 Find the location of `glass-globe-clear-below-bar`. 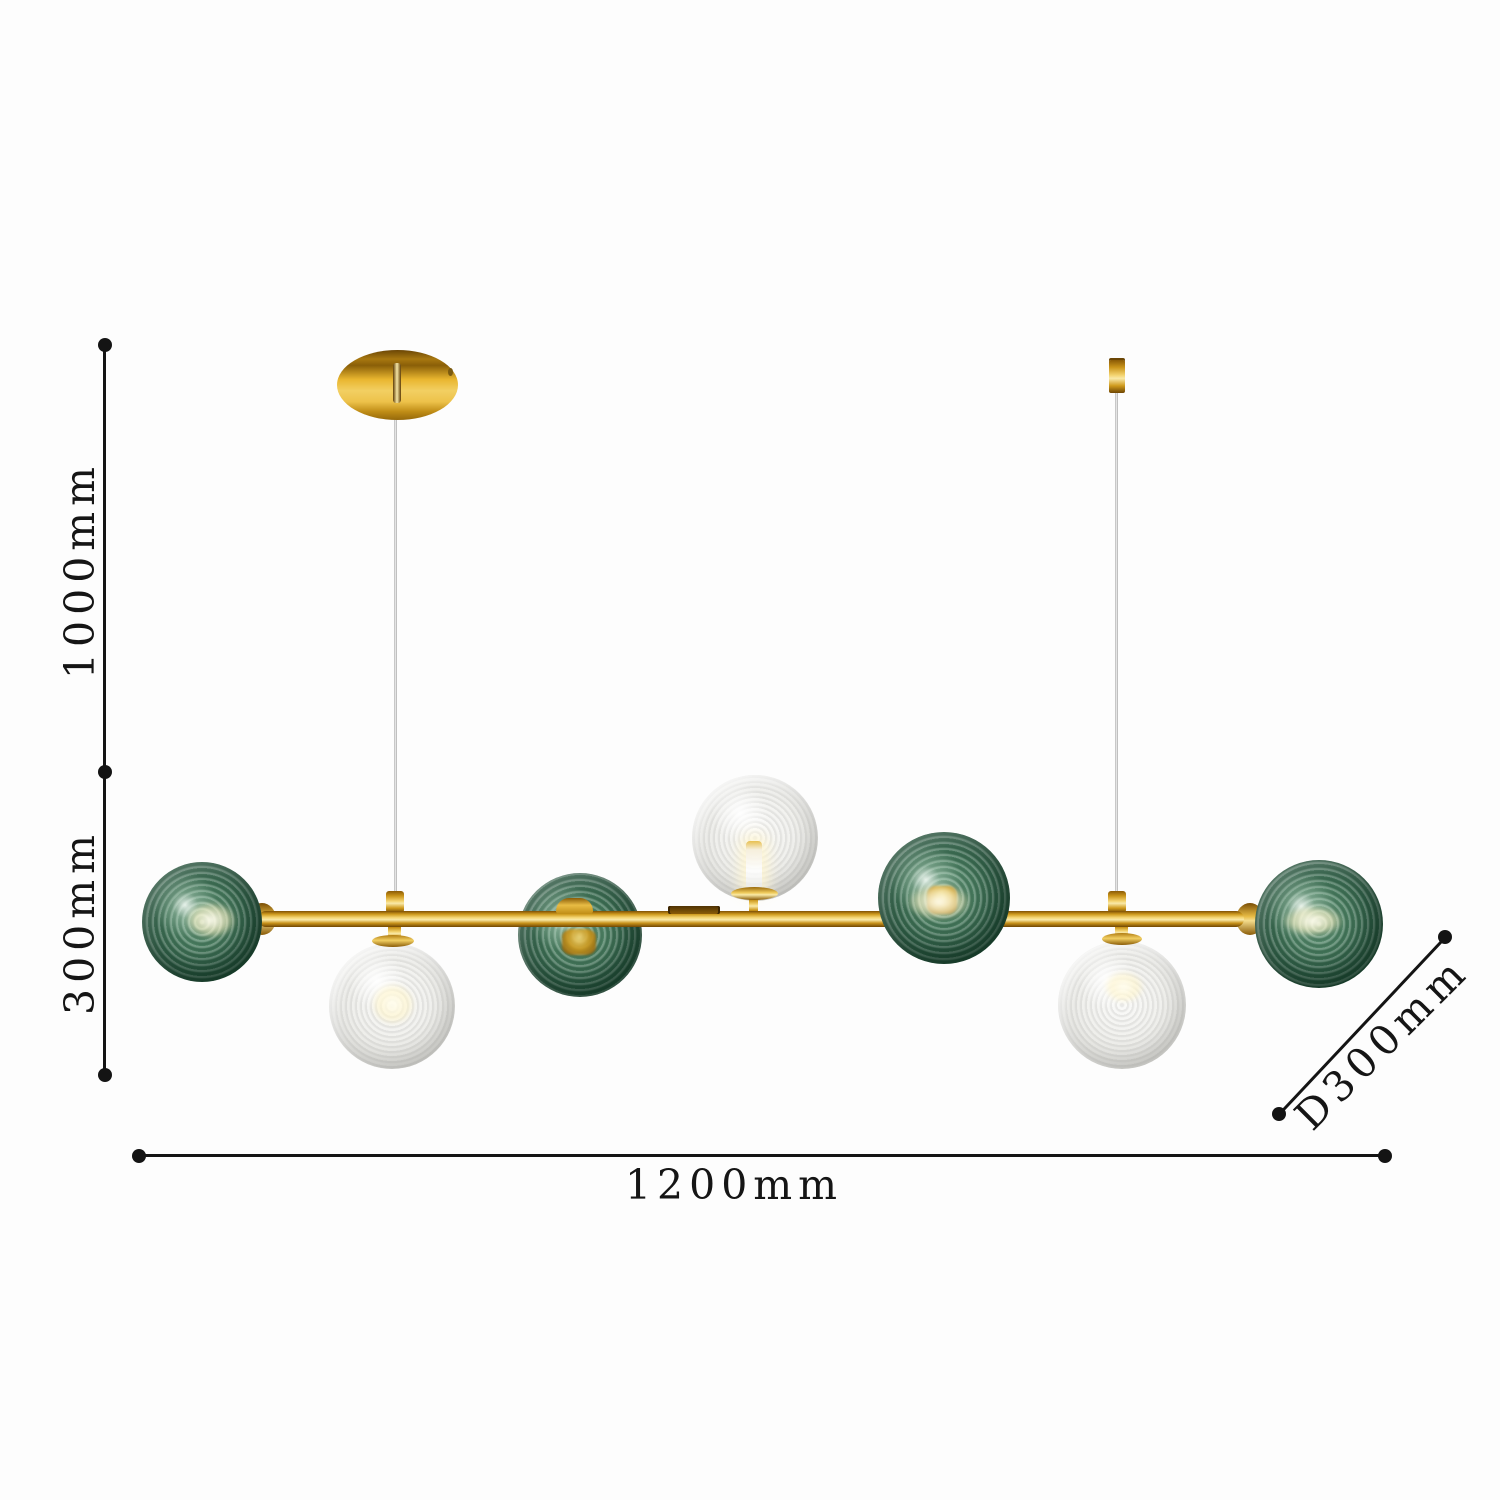

glass-globe-clear-below-bar is located at coordinates (392, 1006).